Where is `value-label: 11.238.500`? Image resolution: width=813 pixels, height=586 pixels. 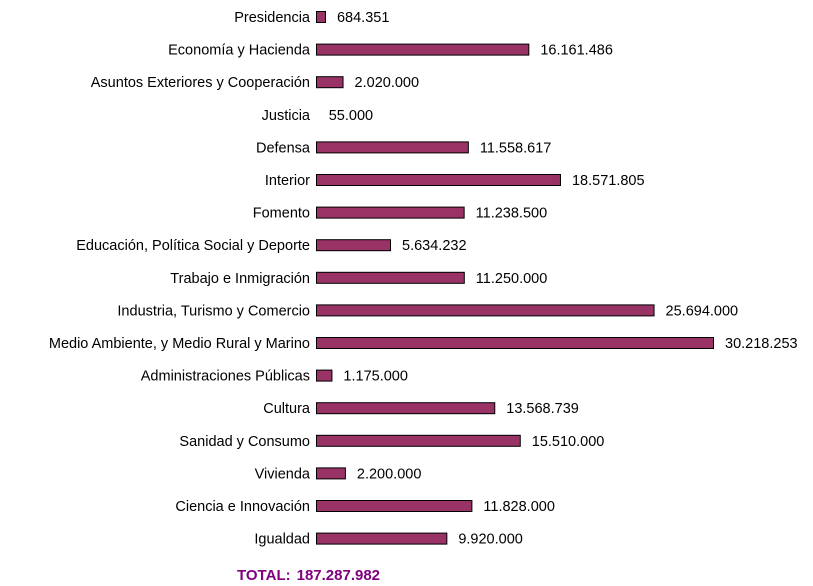
value-label: 11.238.500 is located at coordinates (512, 214).